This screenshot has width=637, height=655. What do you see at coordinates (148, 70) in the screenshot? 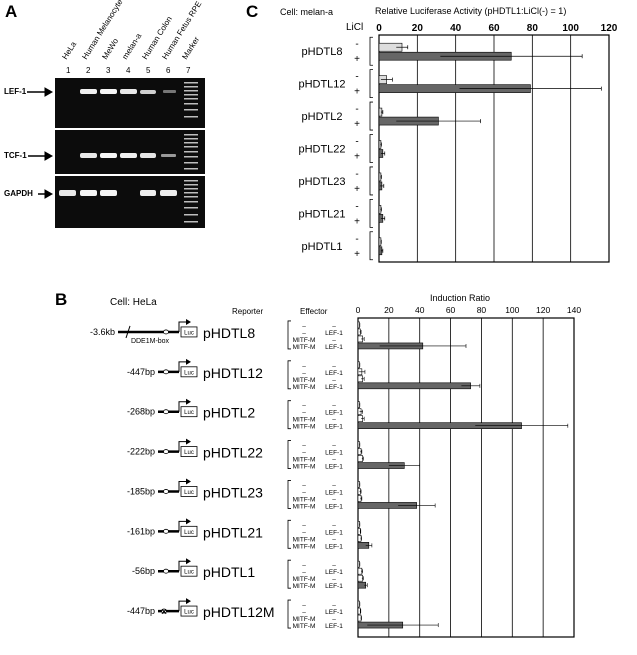
I see `lane-number: 5` at bounding box center [148, 70].